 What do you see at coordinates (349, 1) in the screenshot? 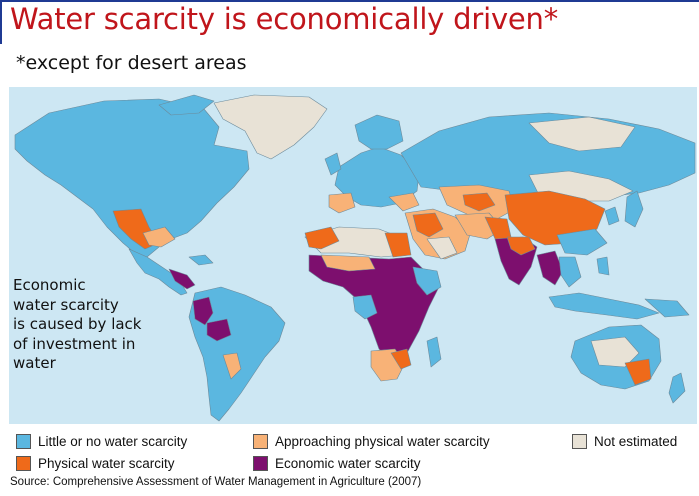
I see `top-rule` at bounding box center [349, 1].